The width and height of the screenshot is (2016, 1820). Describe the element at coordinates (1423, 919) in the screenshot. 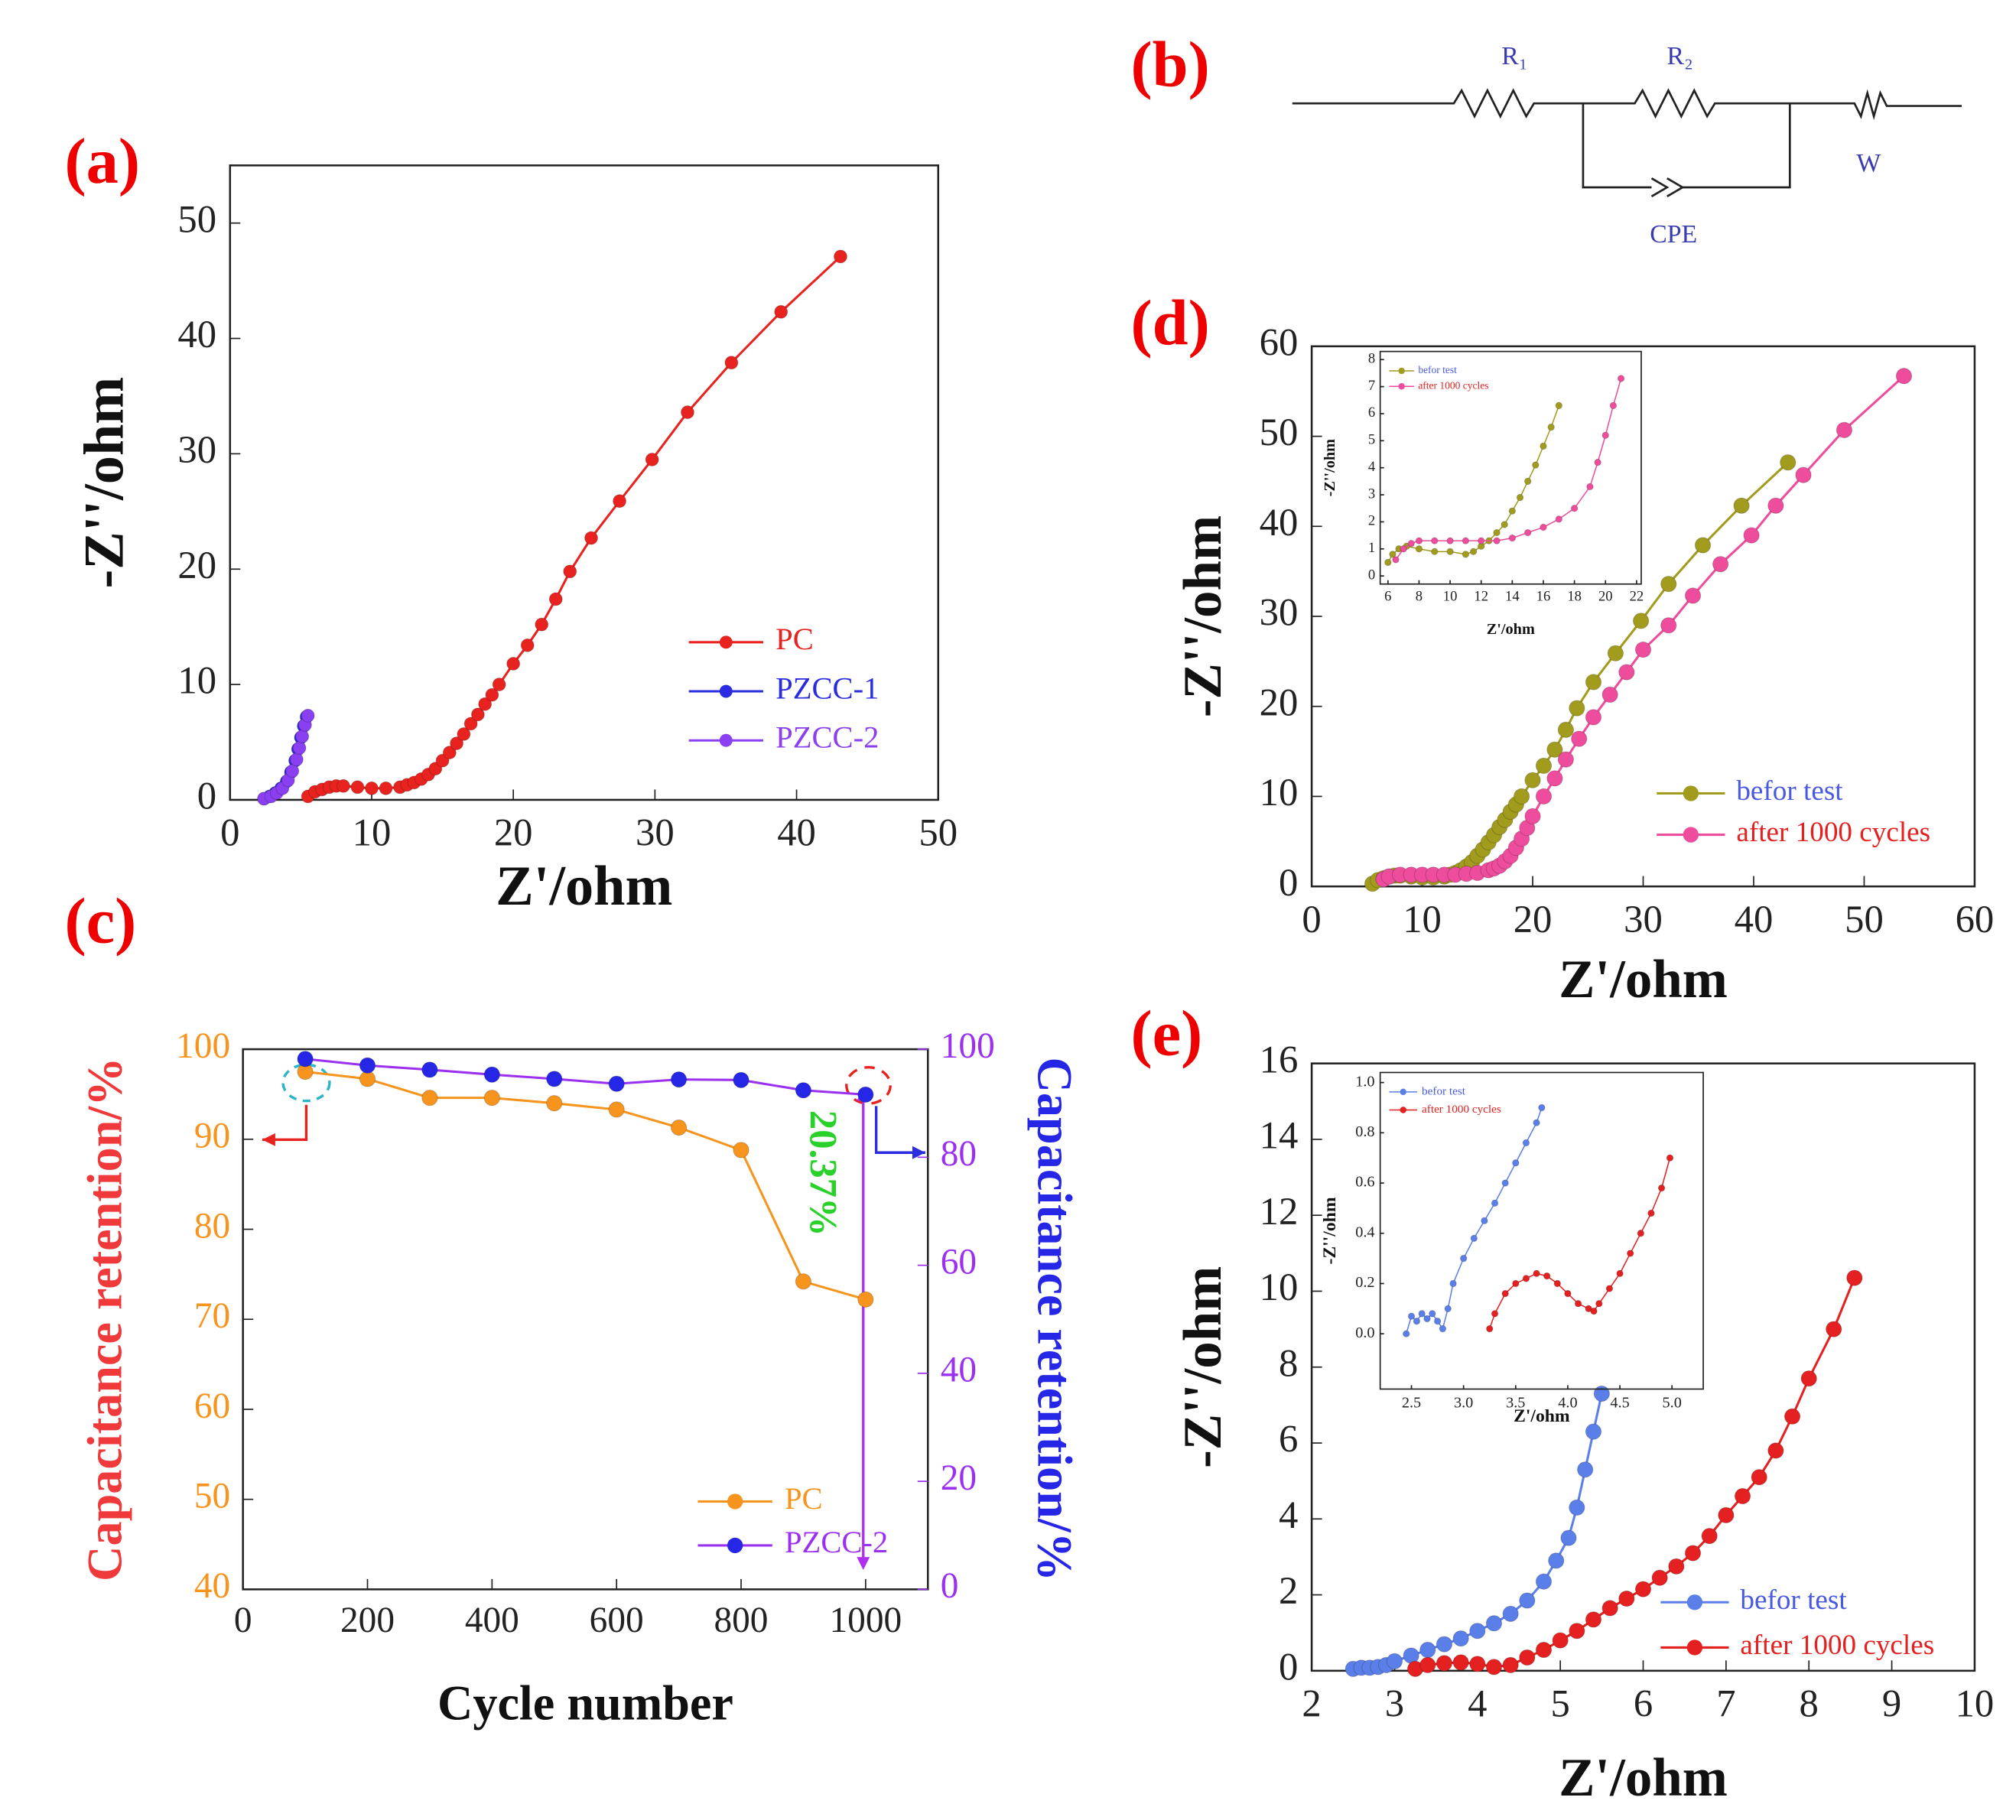

I see `x-tick-label: 10` at that location.